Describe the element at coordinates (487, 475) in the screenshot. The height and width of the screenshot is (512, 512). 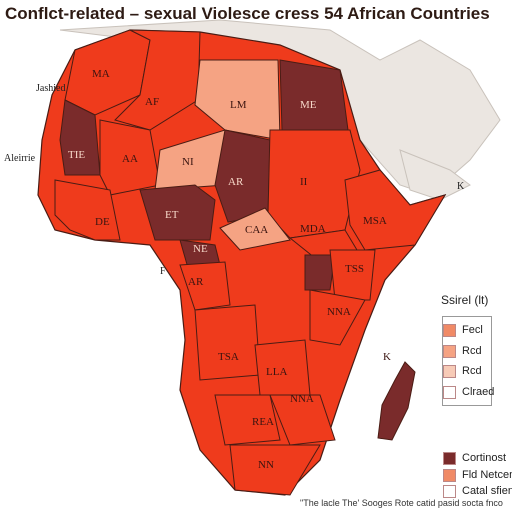
I see `legend-label: Fld Netcent` at that location.